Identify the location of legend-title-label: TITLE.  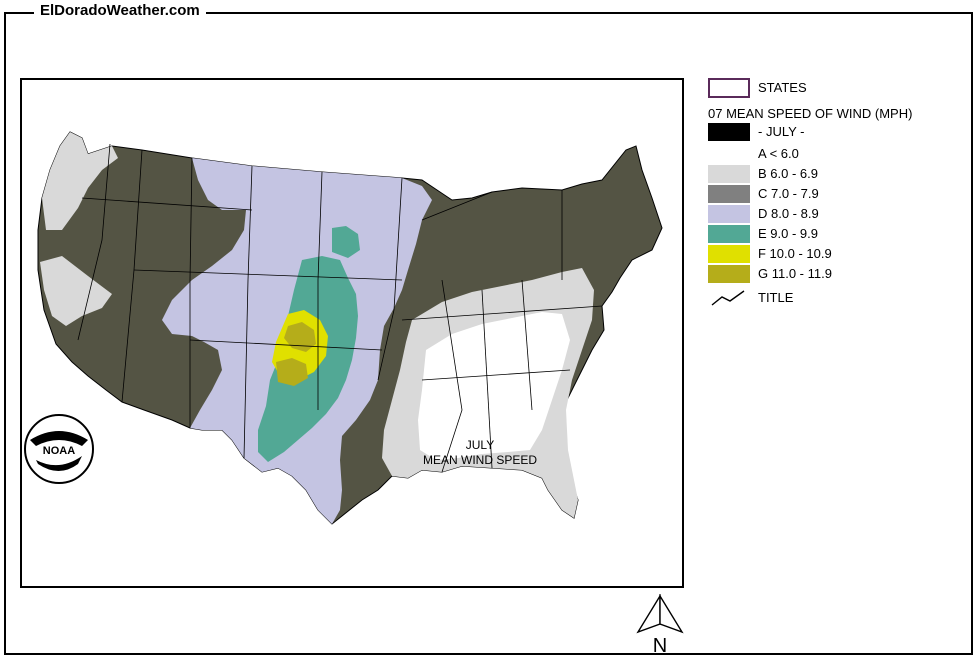
(776, 297).